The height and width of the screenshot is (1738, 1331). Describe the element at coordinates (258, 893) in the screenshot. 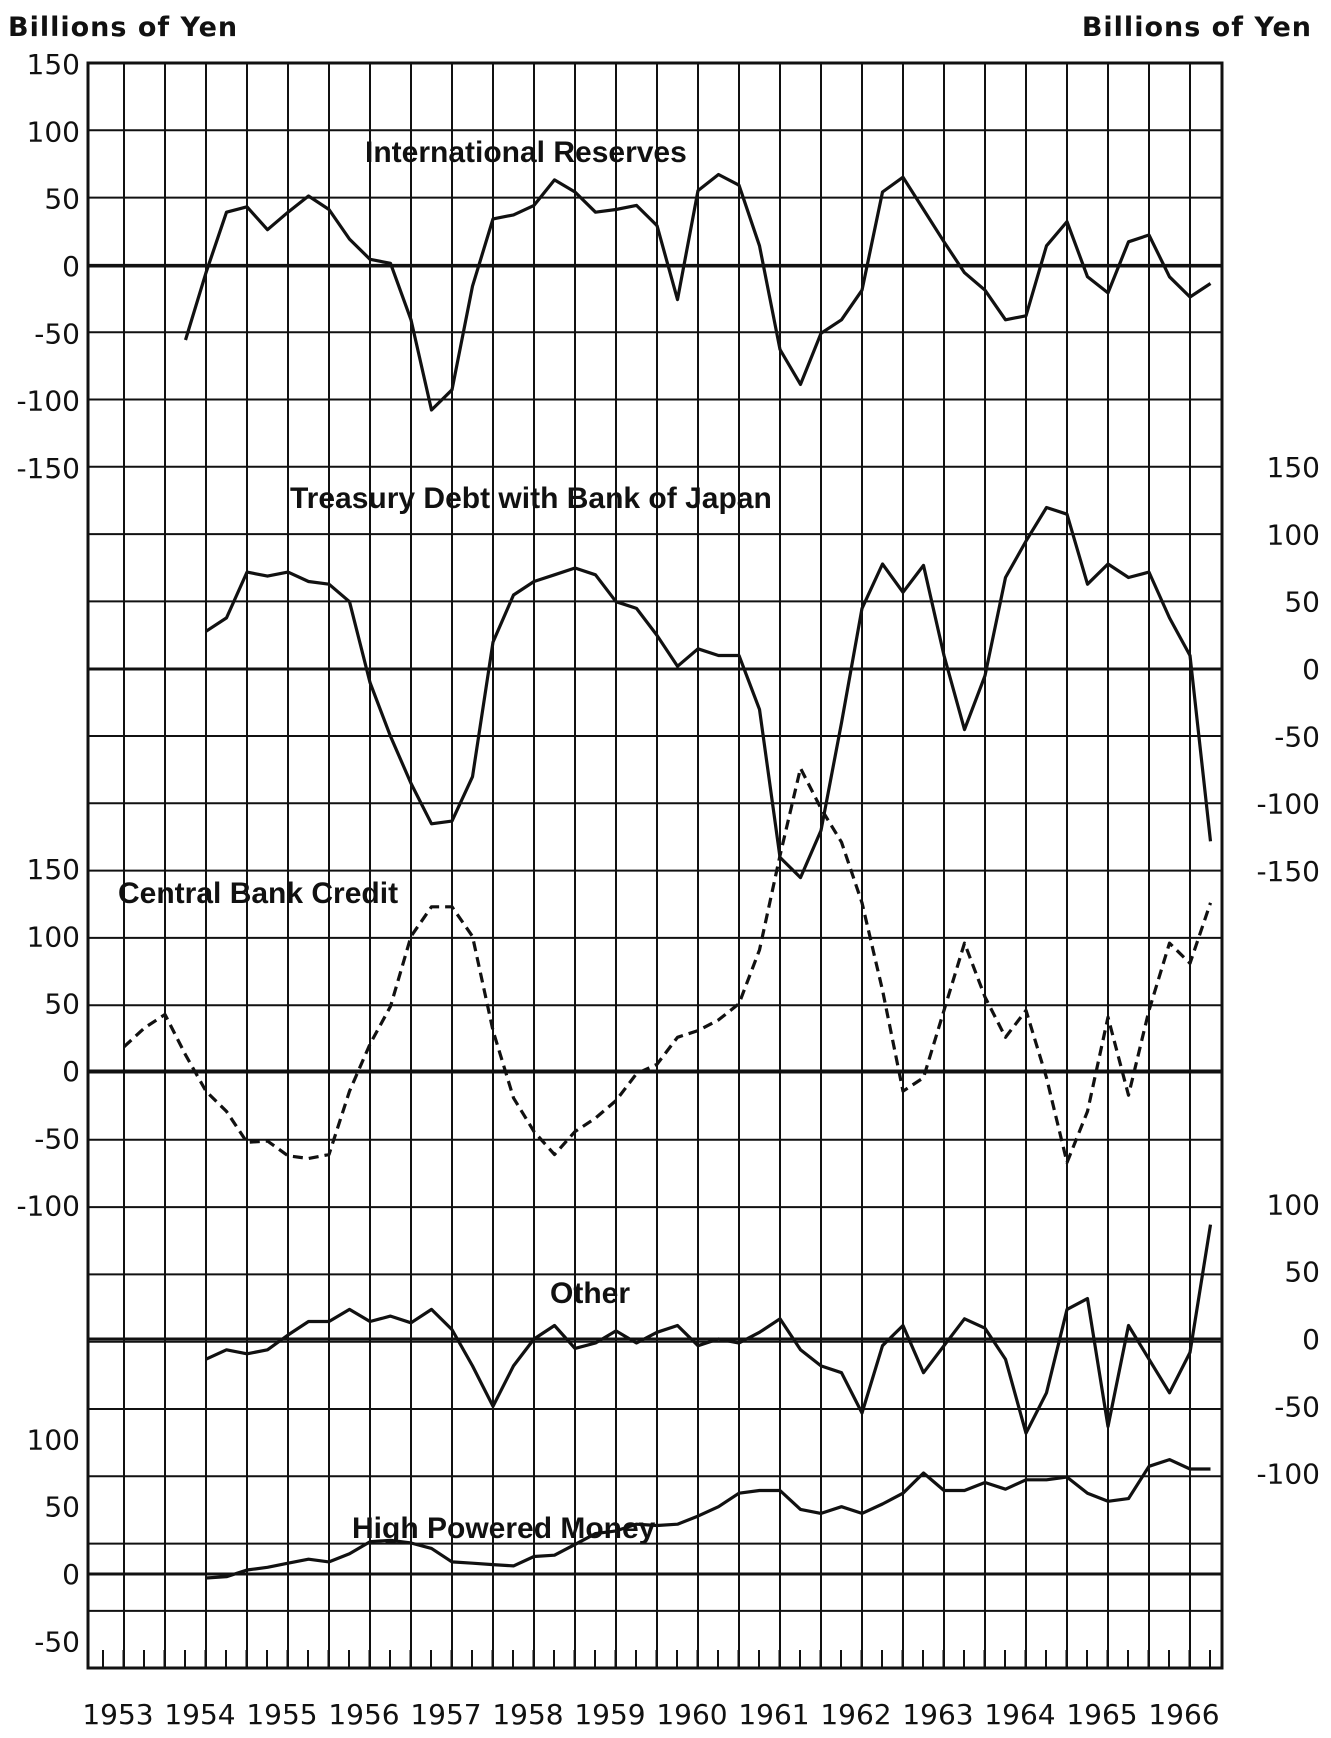

I see `panel-title: Central Bank Credit` at that location.